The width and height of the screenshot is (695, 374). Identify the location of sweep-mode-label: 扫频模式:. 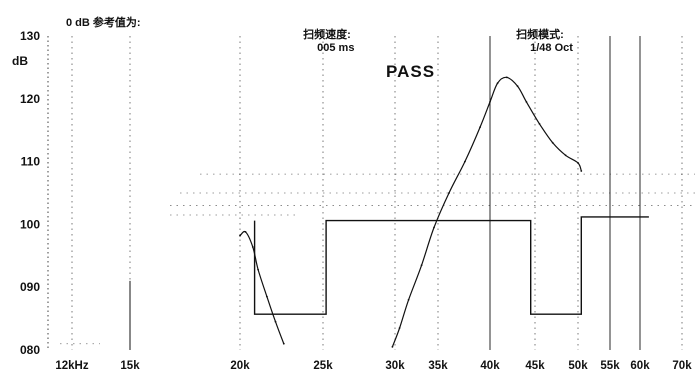
(540, 35).